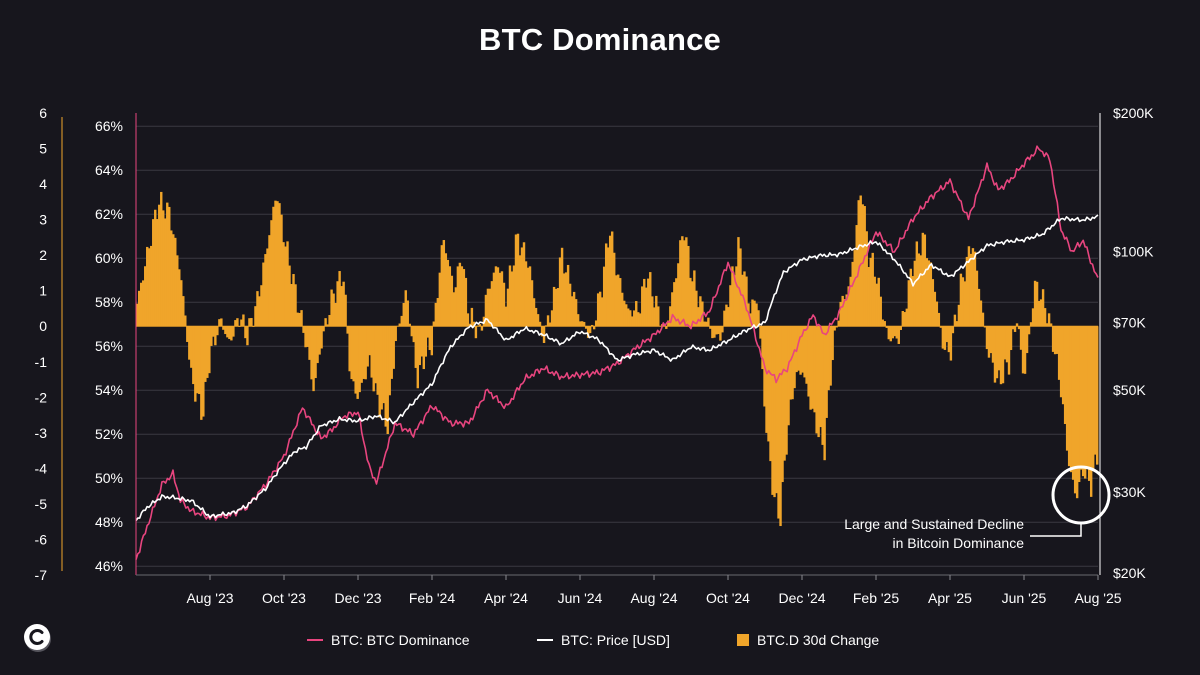 The height and width of the screenshot is (675, 1200). I want to click on price-swatch, so click(545, 640).